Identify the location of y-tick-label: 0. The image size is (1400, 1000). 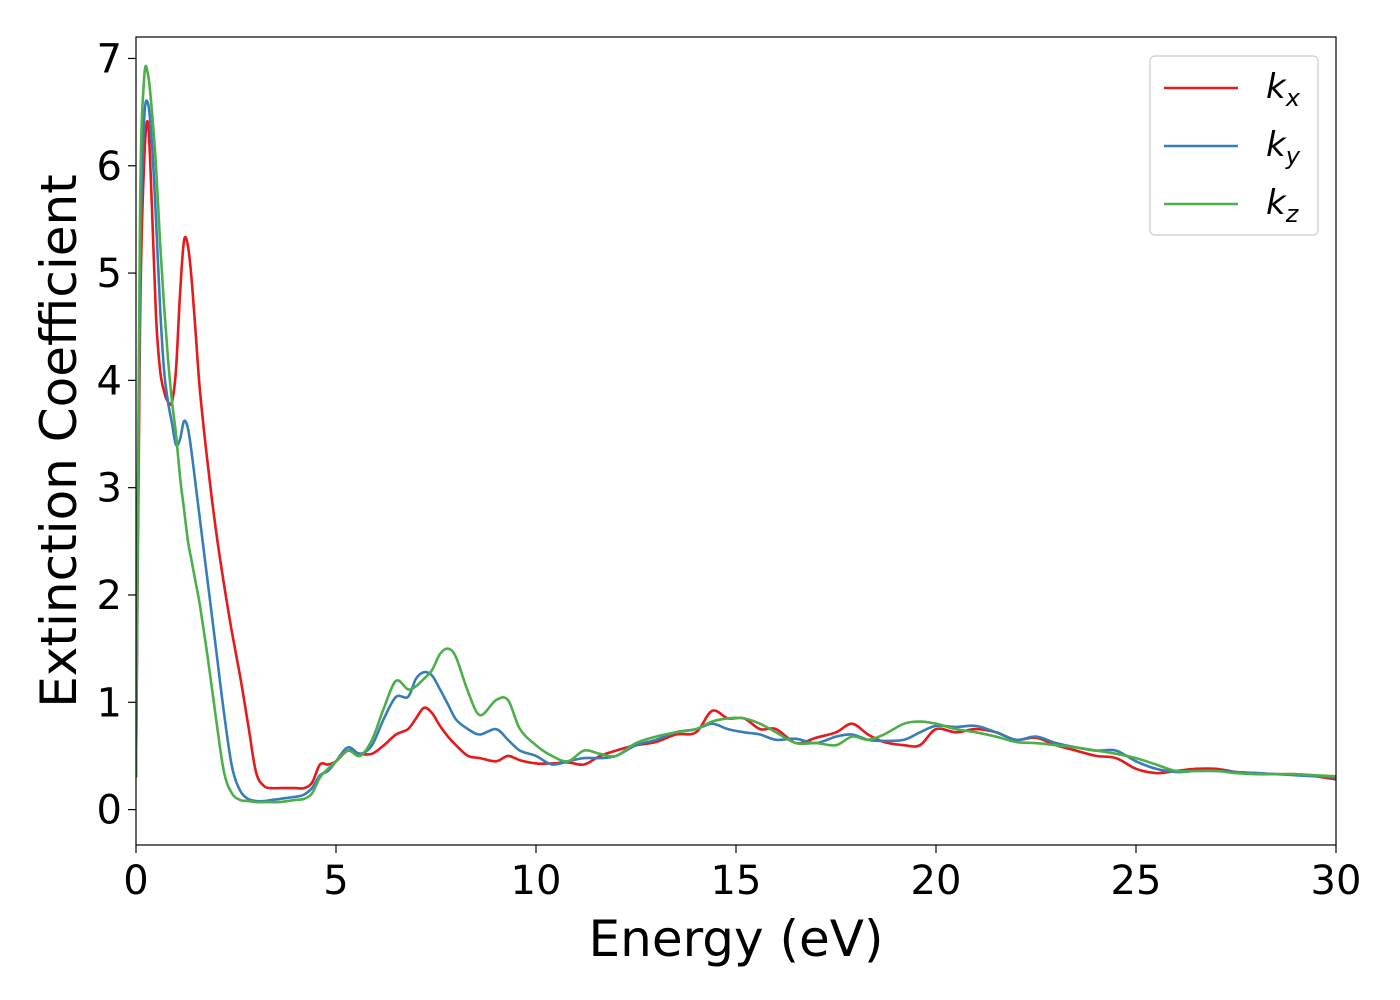
(109, 811).